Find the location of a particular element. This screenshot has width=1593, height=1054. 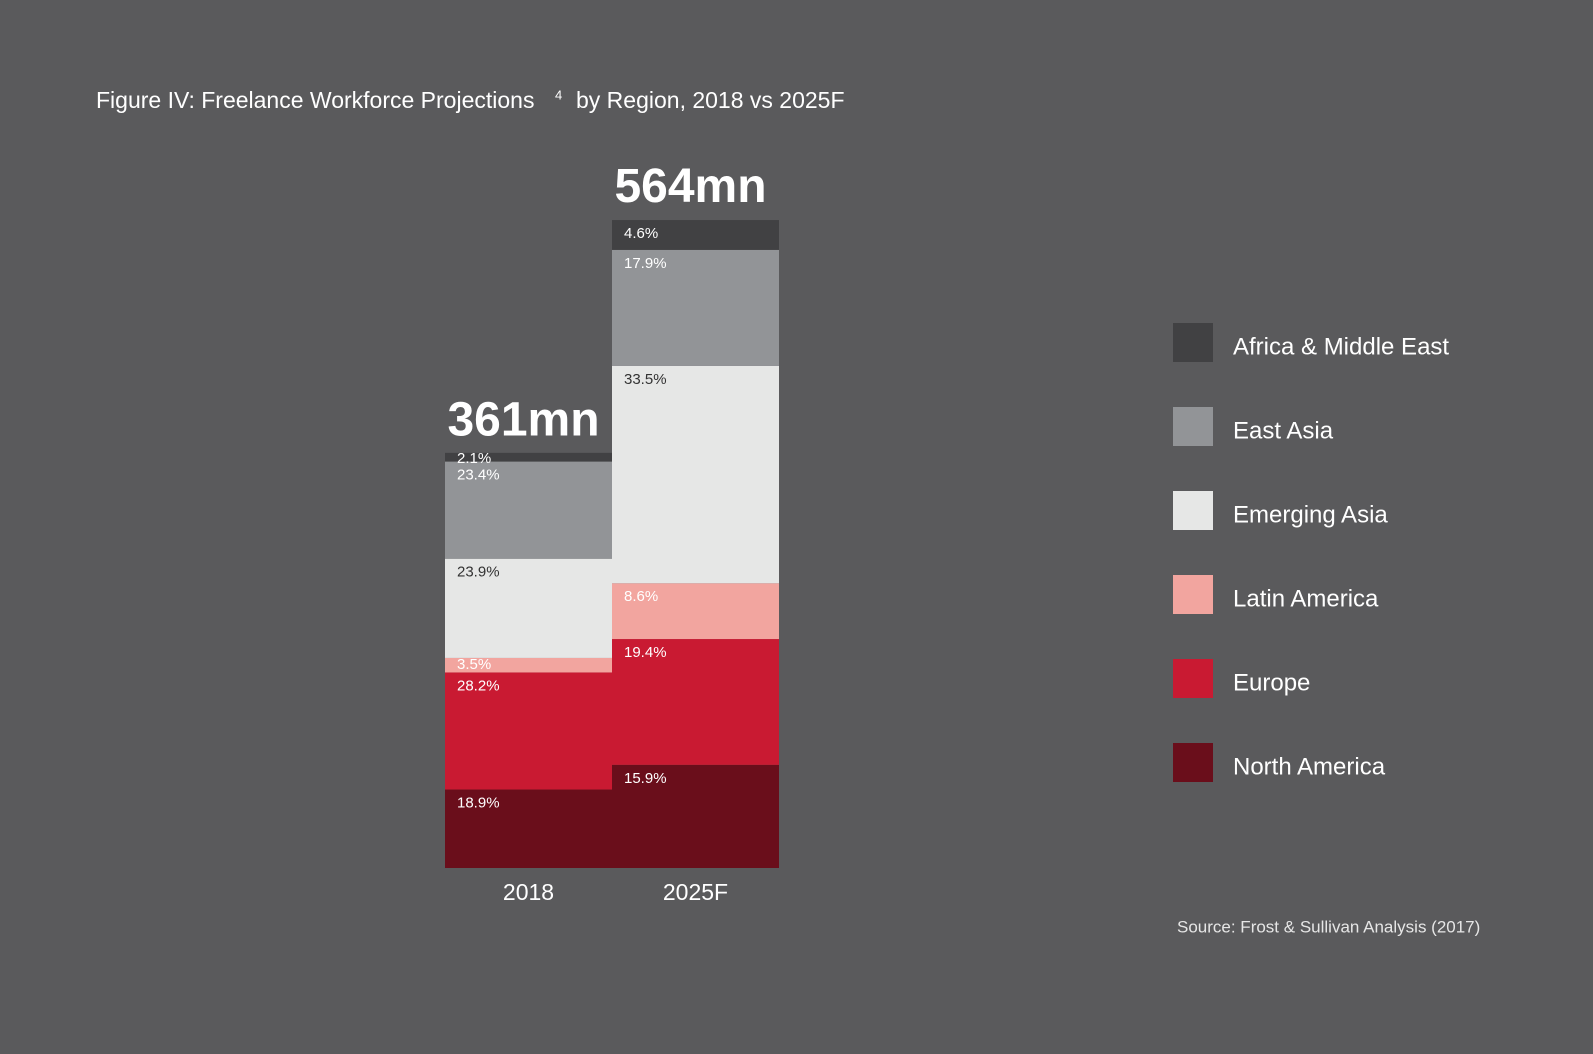

value-label: 23.9% is located at coordinates (478, 572).